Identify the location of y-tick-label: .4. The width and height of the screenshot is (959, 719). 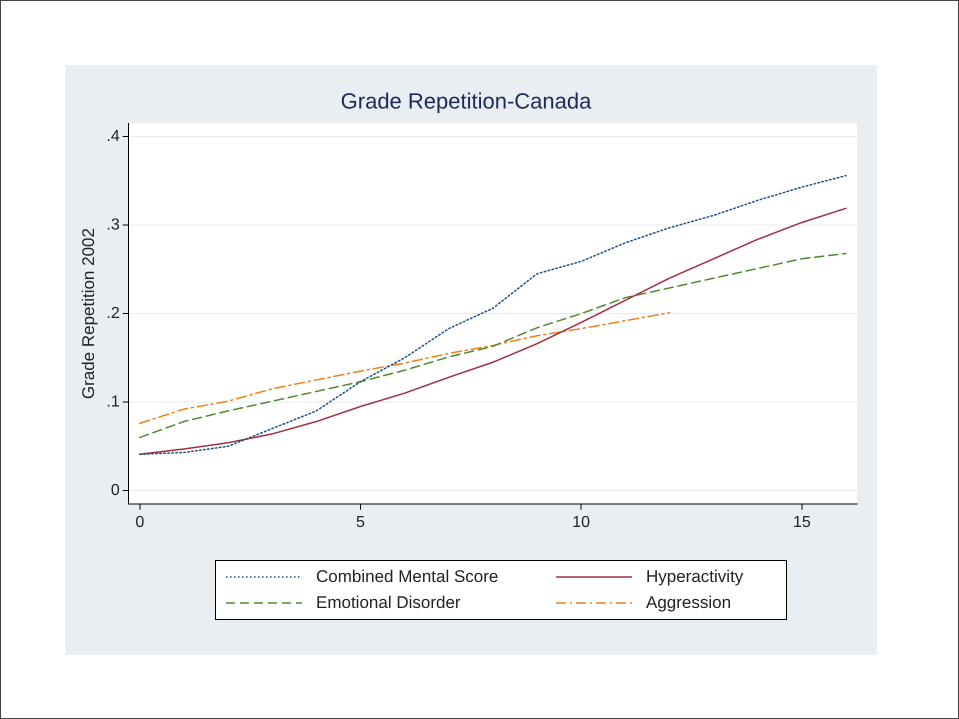
(113, 137).